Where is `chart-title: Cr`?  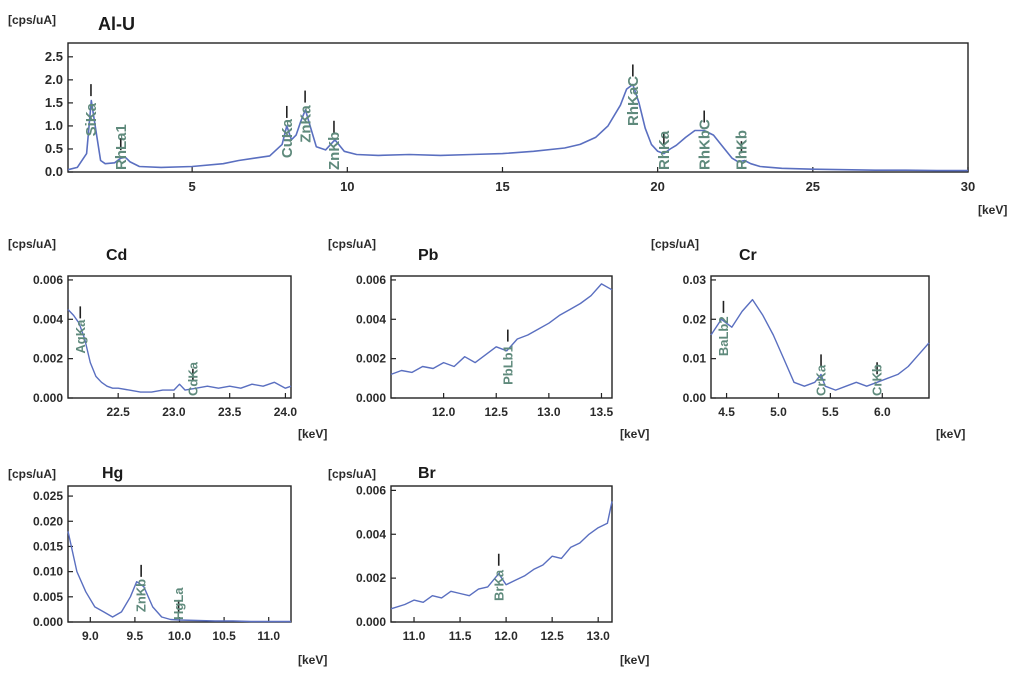 chart-title: Cr is located at coordinates (748, 255).